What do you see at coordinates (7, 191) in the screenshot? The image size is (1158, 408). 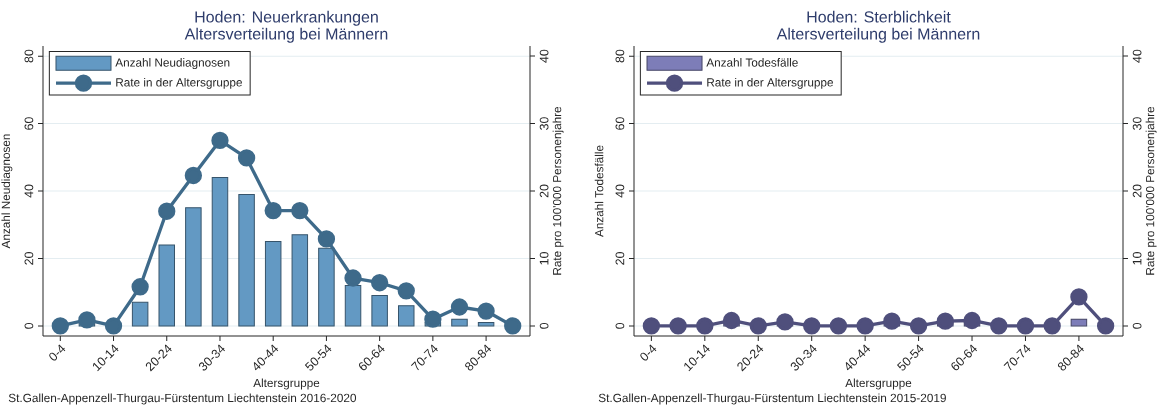 I see `y-axis-title: Anzahl Neudiagnosen` at bounding box center [7, 191].